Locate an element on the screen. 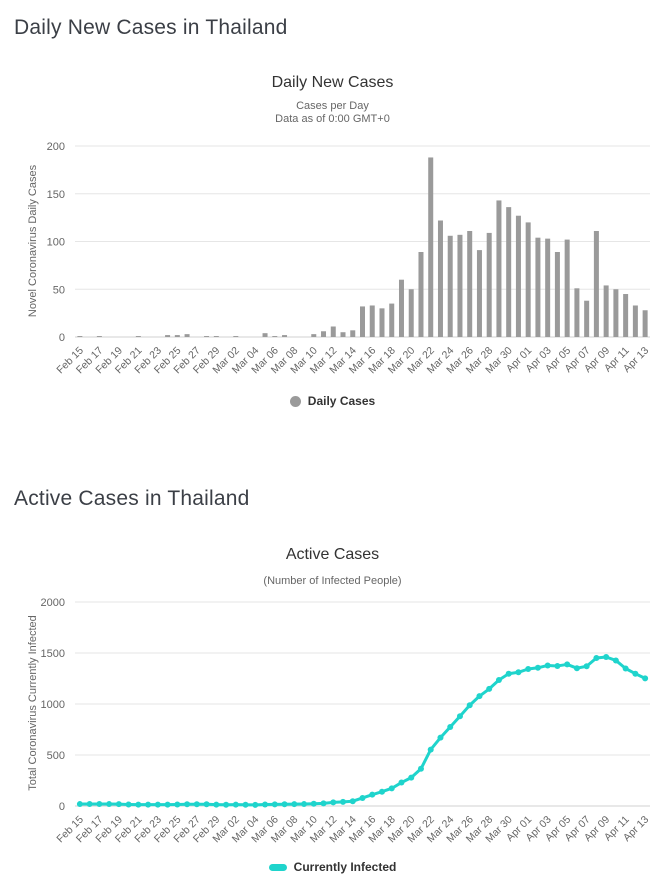 This screenshot has width=665, height=895. legend-currently-infected: Currently Infected is located at coordinates (332, 867).